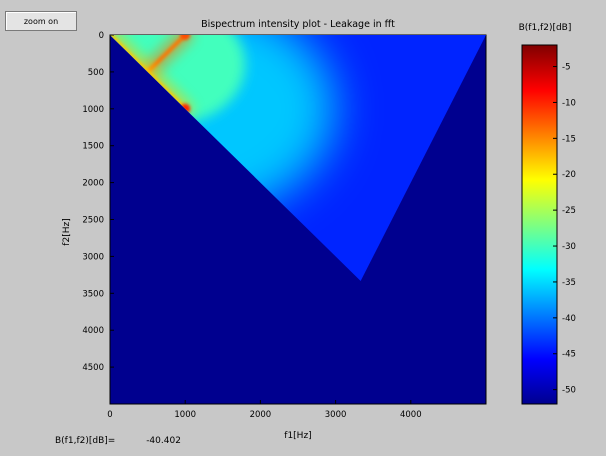 The height and width of the screenshot is (456, 606). Describe the element at coordinates (564, 229) in the screenshot. I see `colorbar-ticks: -5 -10 -15 -20 -25 -30 -35 -40 -45 -50` at that location.